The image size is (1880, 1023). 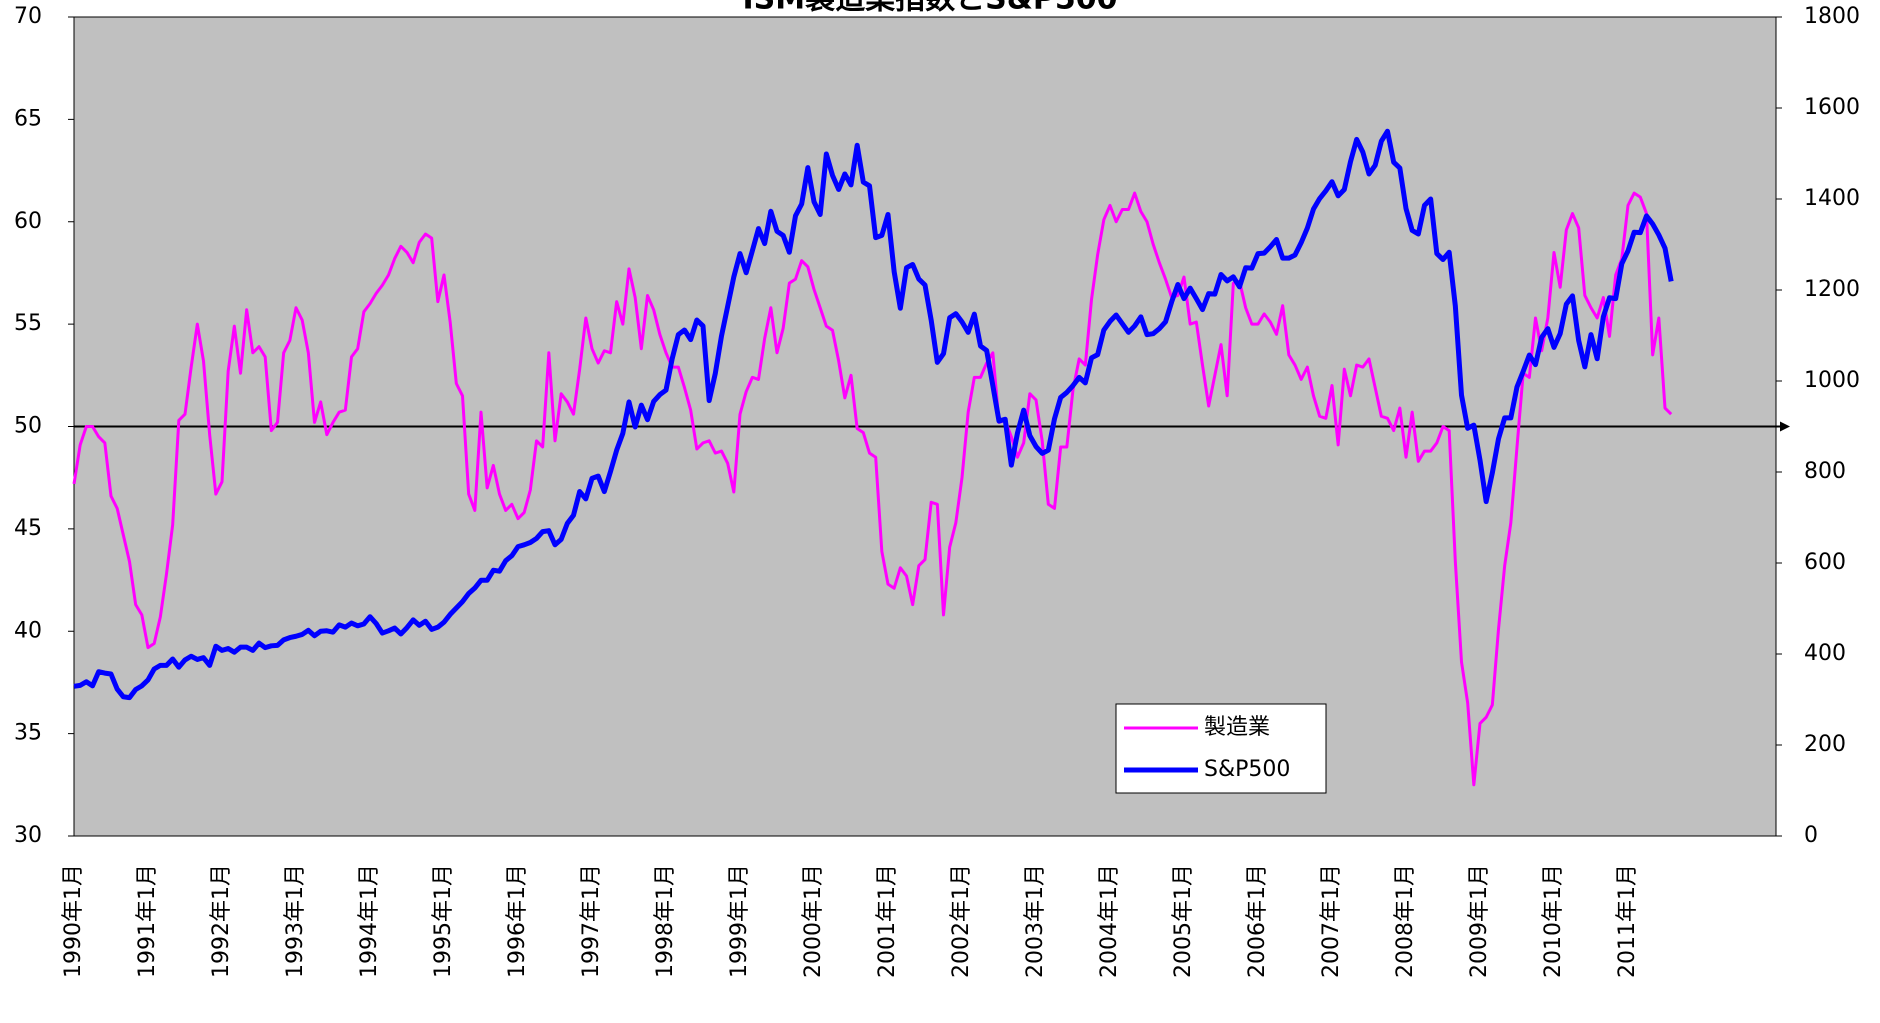 I want to click on y-tick-label: 65, so click(x=28, y=118).